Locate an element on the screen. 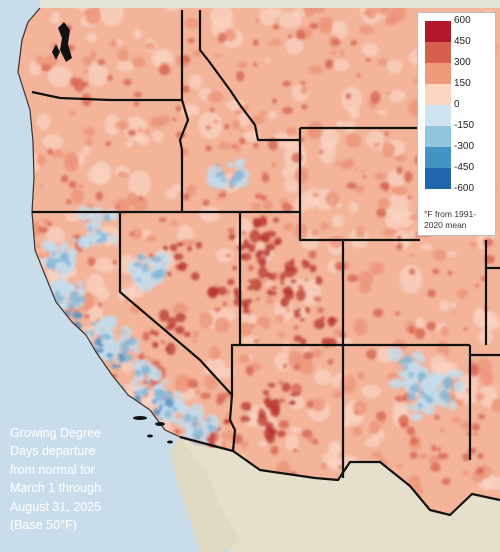  legend-tick-label: -450 is located at coordinates (464, 167).